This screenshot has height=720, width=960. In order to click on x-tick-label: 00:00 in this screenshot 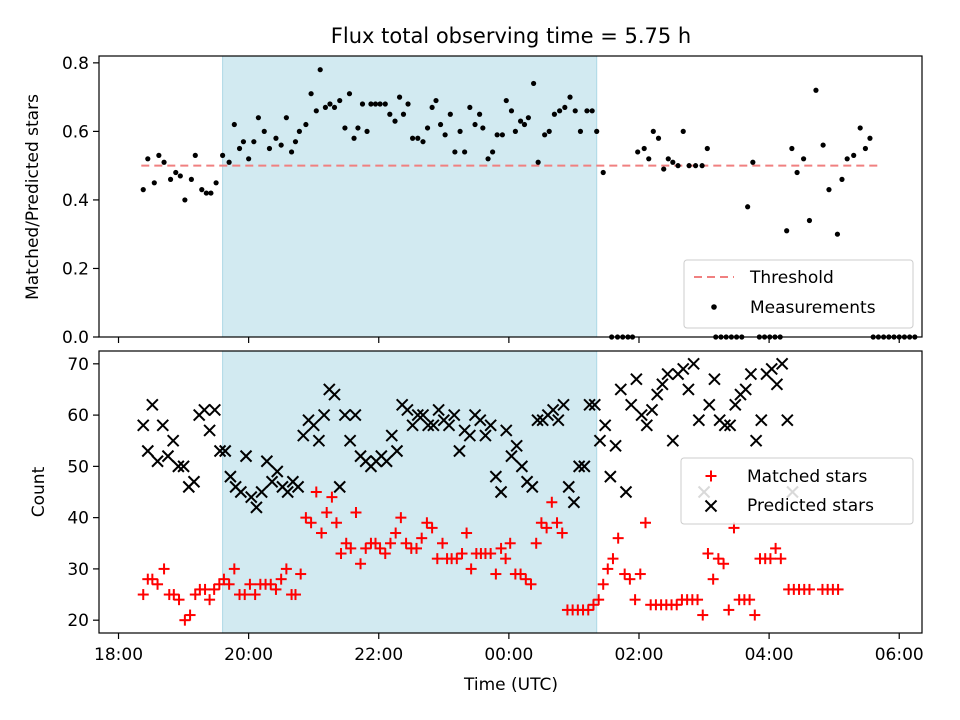, I will do `click(508, 655)`.